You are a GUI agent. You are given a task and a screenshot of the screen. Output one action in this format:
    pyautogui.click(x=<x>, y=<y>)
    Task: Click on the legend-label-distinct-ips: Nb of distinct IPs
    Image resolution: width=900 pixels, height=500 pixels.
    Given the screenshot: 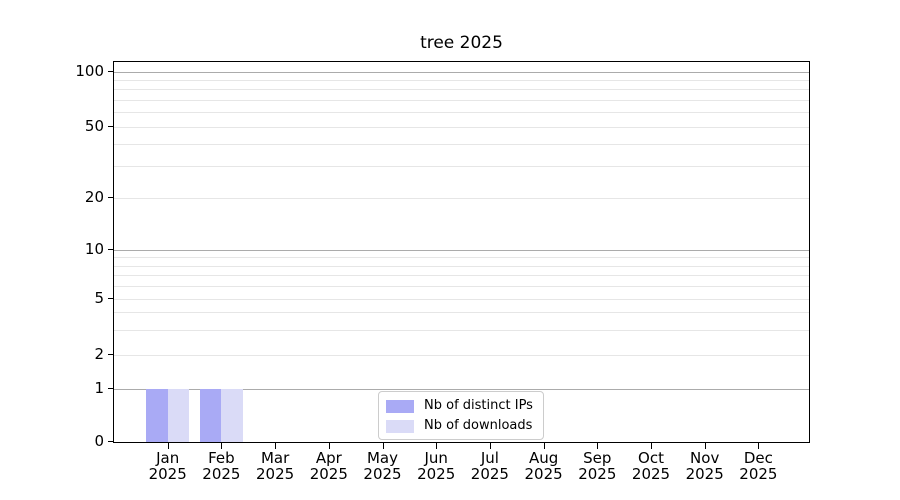 What is the action you would take?
    pyautogui.click(x=478, y=405)
    